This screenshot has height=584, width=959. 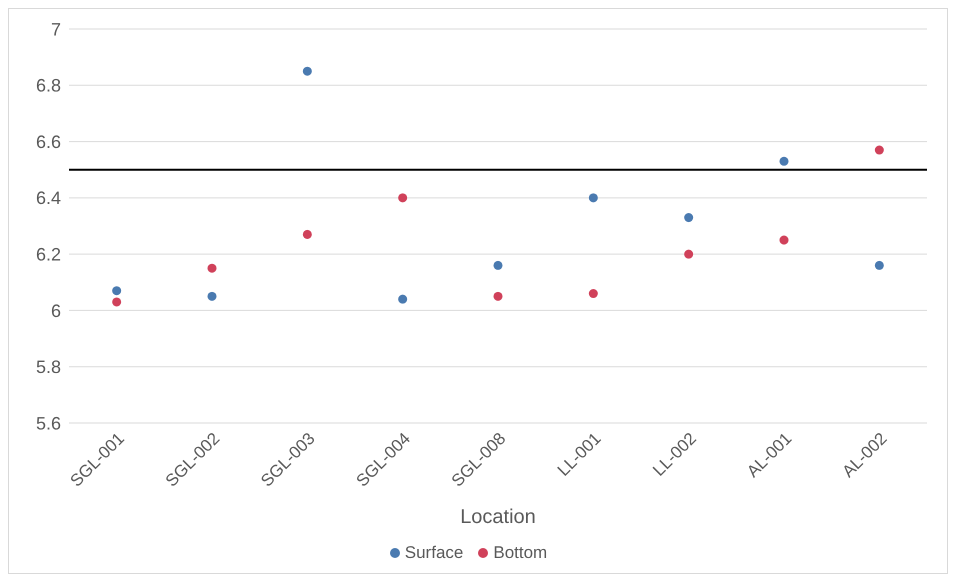 I want to click on y-tick-label: 6.2, so click(x=48, y=254).